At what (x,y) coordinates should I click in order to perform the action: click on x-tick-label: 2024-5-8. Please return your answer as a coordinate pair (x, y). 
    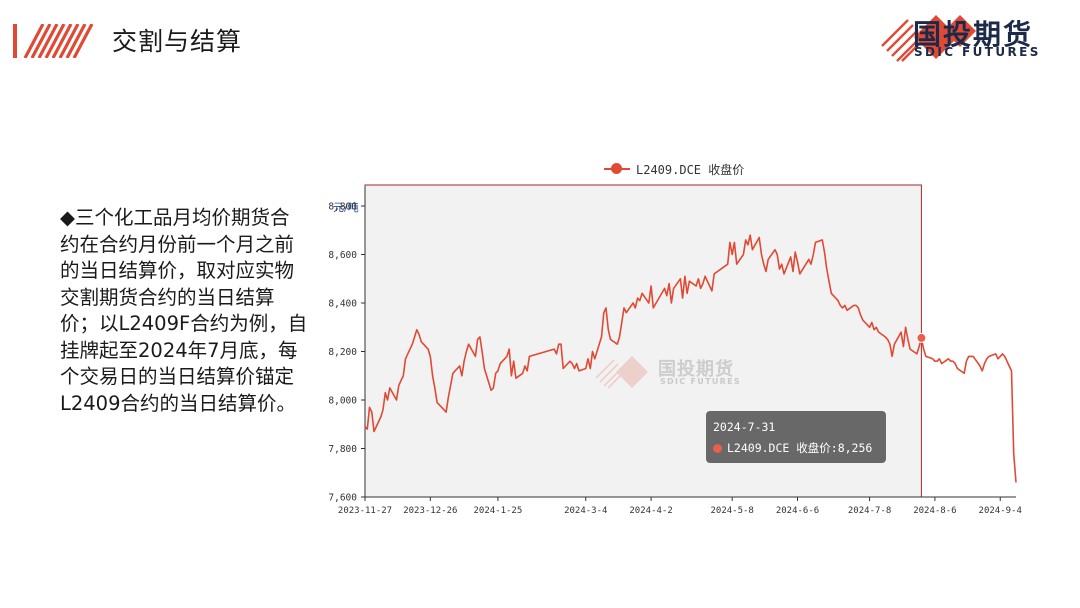
    Looking at the image, I should click on (731, 511).